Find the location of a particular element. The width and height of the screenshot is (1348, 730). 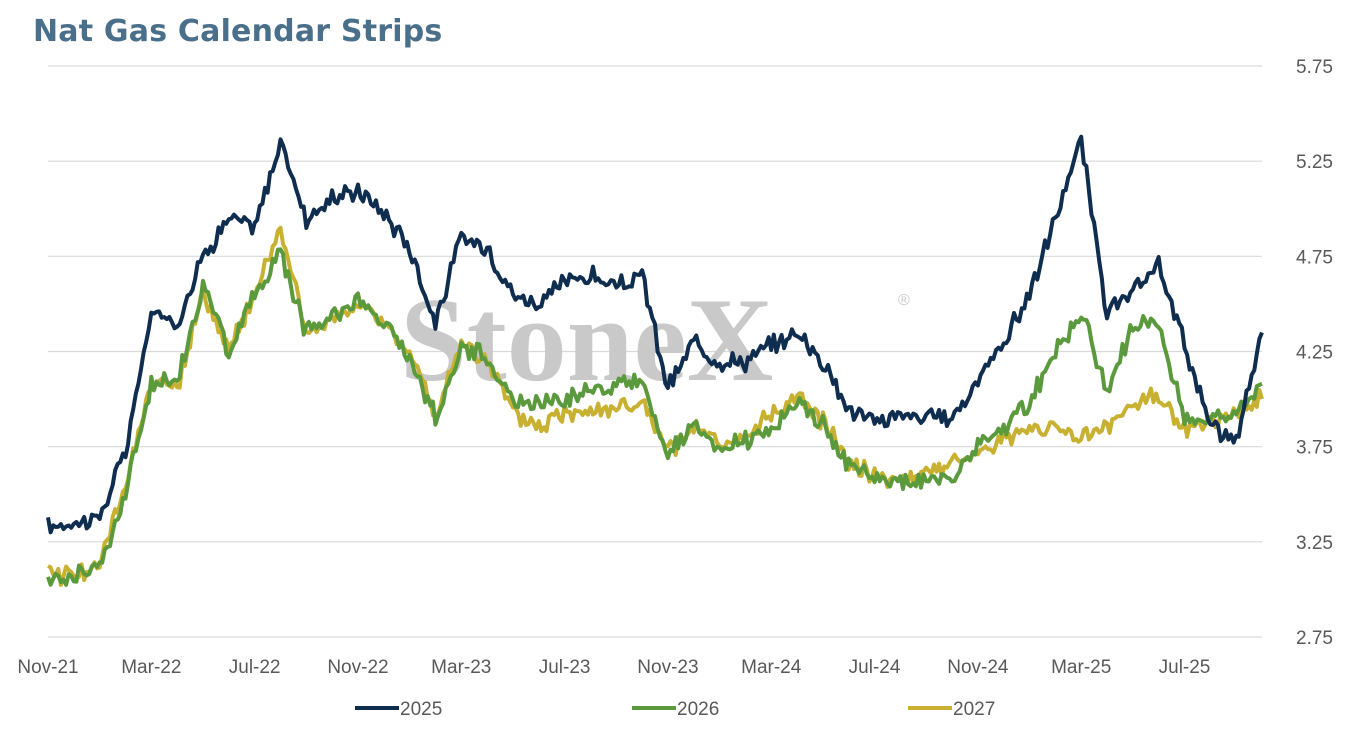

legend-label-2026: 2026 is located at coordinates (698, 709).